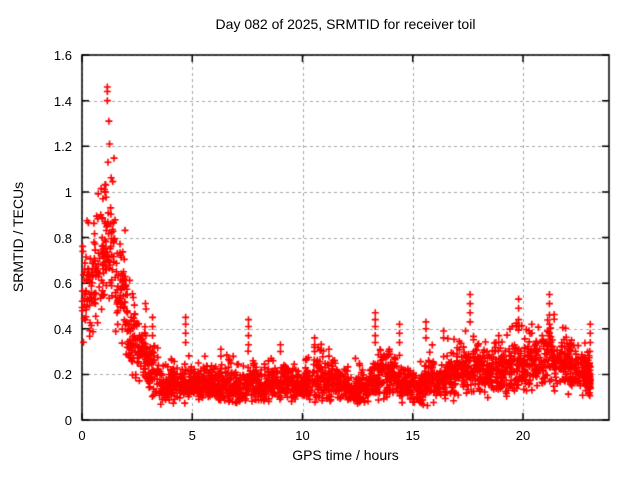  Describe the element at coordinates (62, 284) in the screenshot. I see `y-tick-label: 0.6` at that location.